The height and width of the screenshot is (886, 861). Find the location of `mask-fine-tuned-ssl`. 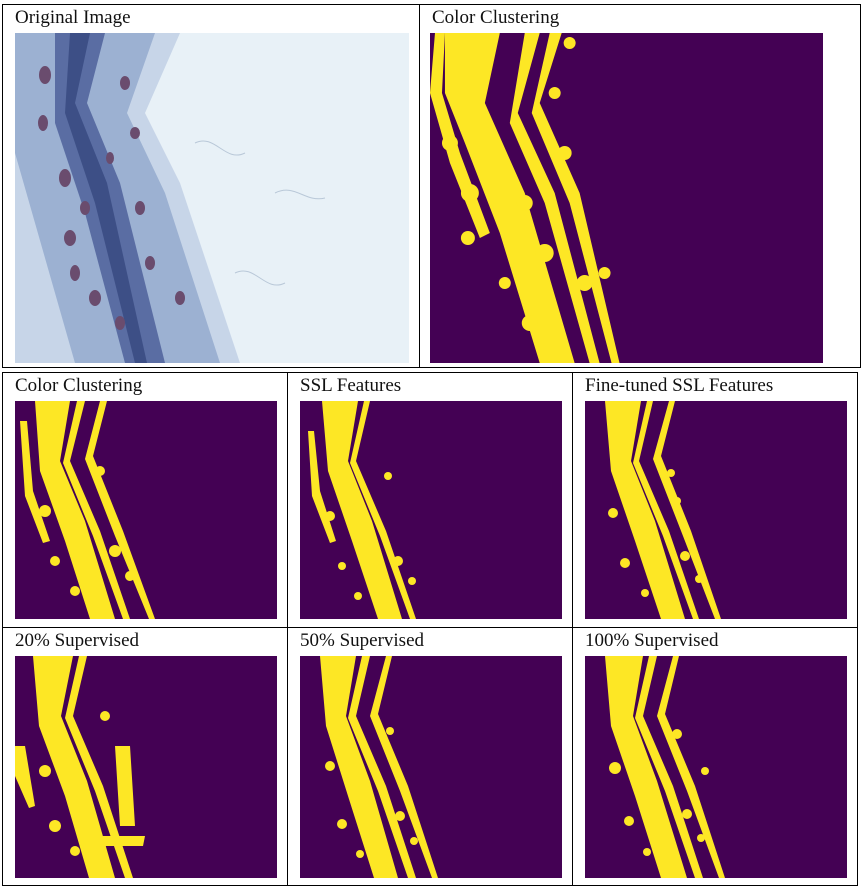

mask-fine-tuned-ssl is located at coordinates (716, 510).